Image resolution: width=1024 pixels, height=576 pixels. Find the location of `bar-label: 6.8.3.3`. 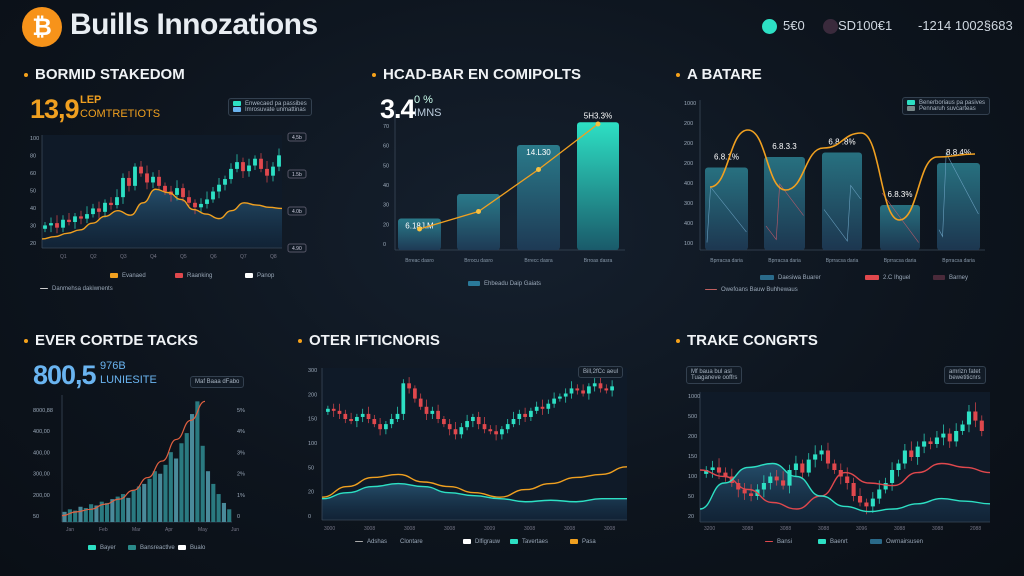

bar-label: 6.8.3.3 is located at coordinates (784, 146).